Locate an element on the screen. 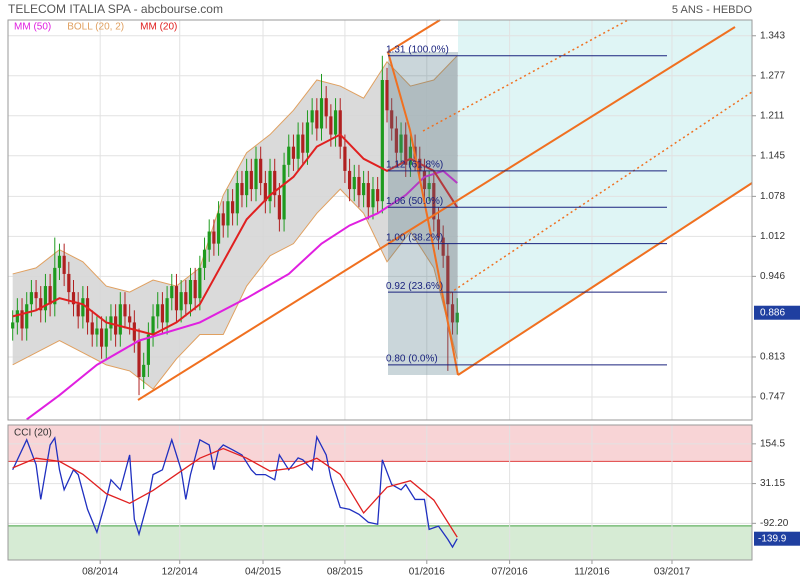 This screenshot has width=800, height=580. legend-entry: MM (50) is located at coordinates (32, 27).